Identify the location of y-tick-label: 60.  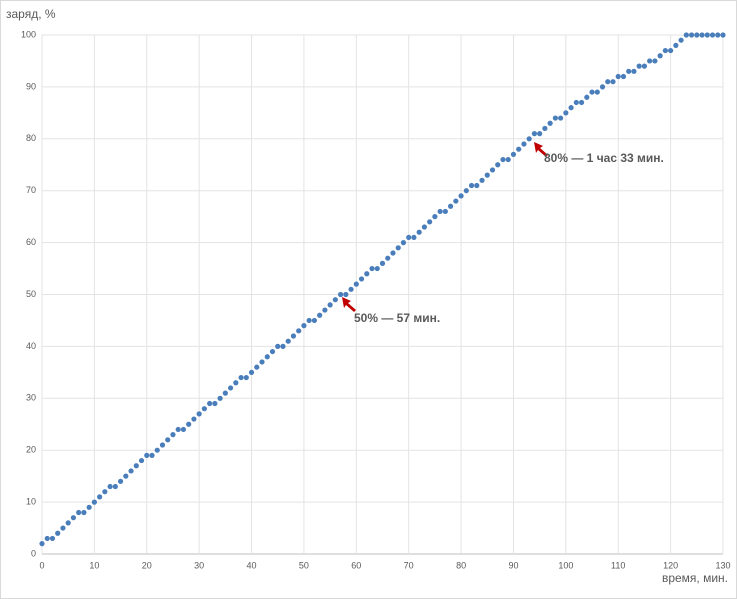
(31, 242).